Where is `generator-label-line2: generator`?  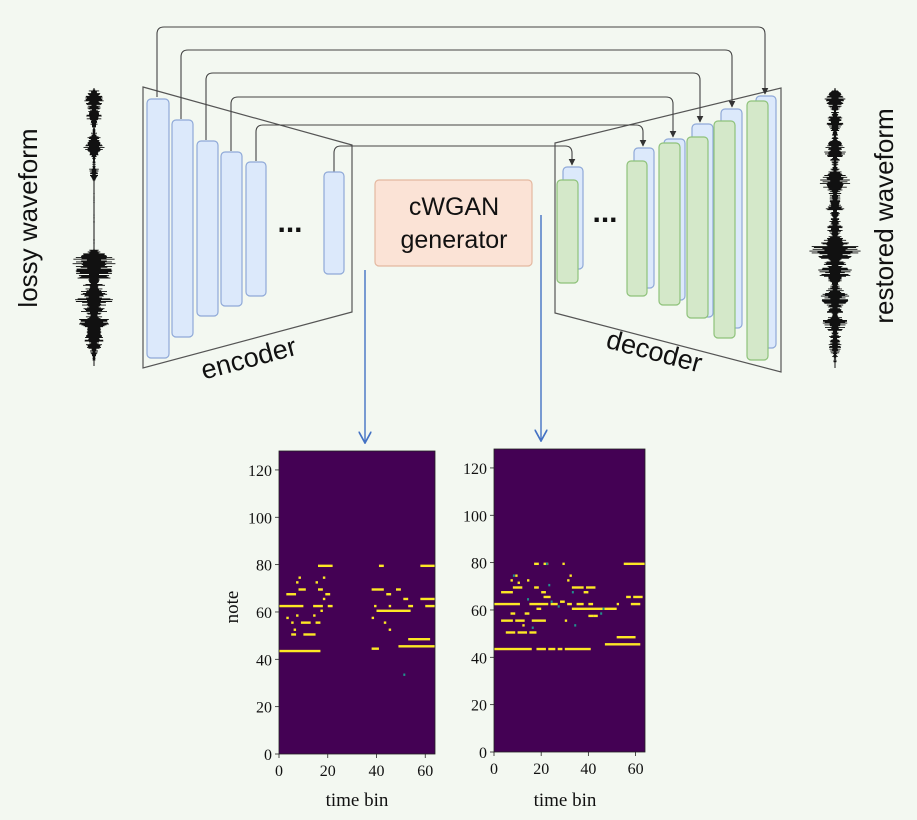 generator-label-line2: generator is located at coordinates (453, 240).